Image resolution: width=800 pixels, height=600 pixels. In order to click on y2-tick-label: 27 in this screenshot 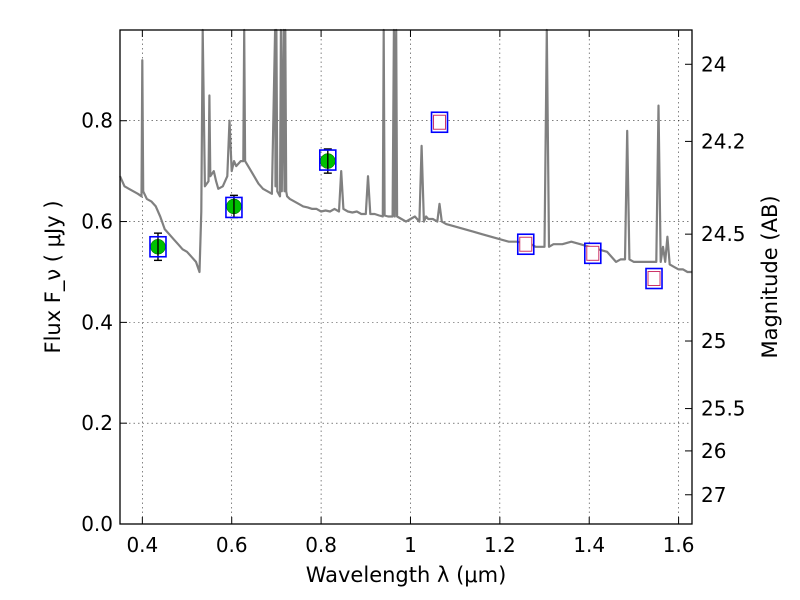, I will do `click(713, 495)`.